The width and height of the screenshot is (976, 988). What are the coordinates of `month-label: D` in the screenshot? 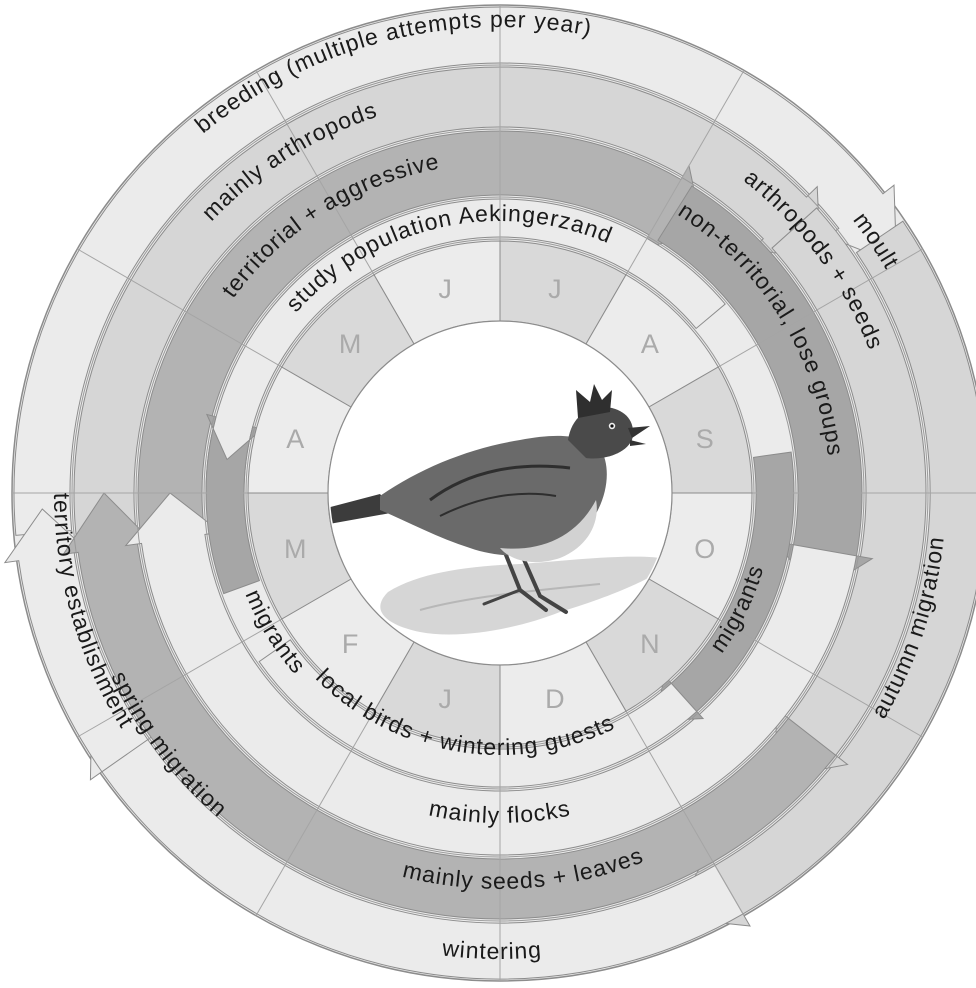 It's located at (555, 699).